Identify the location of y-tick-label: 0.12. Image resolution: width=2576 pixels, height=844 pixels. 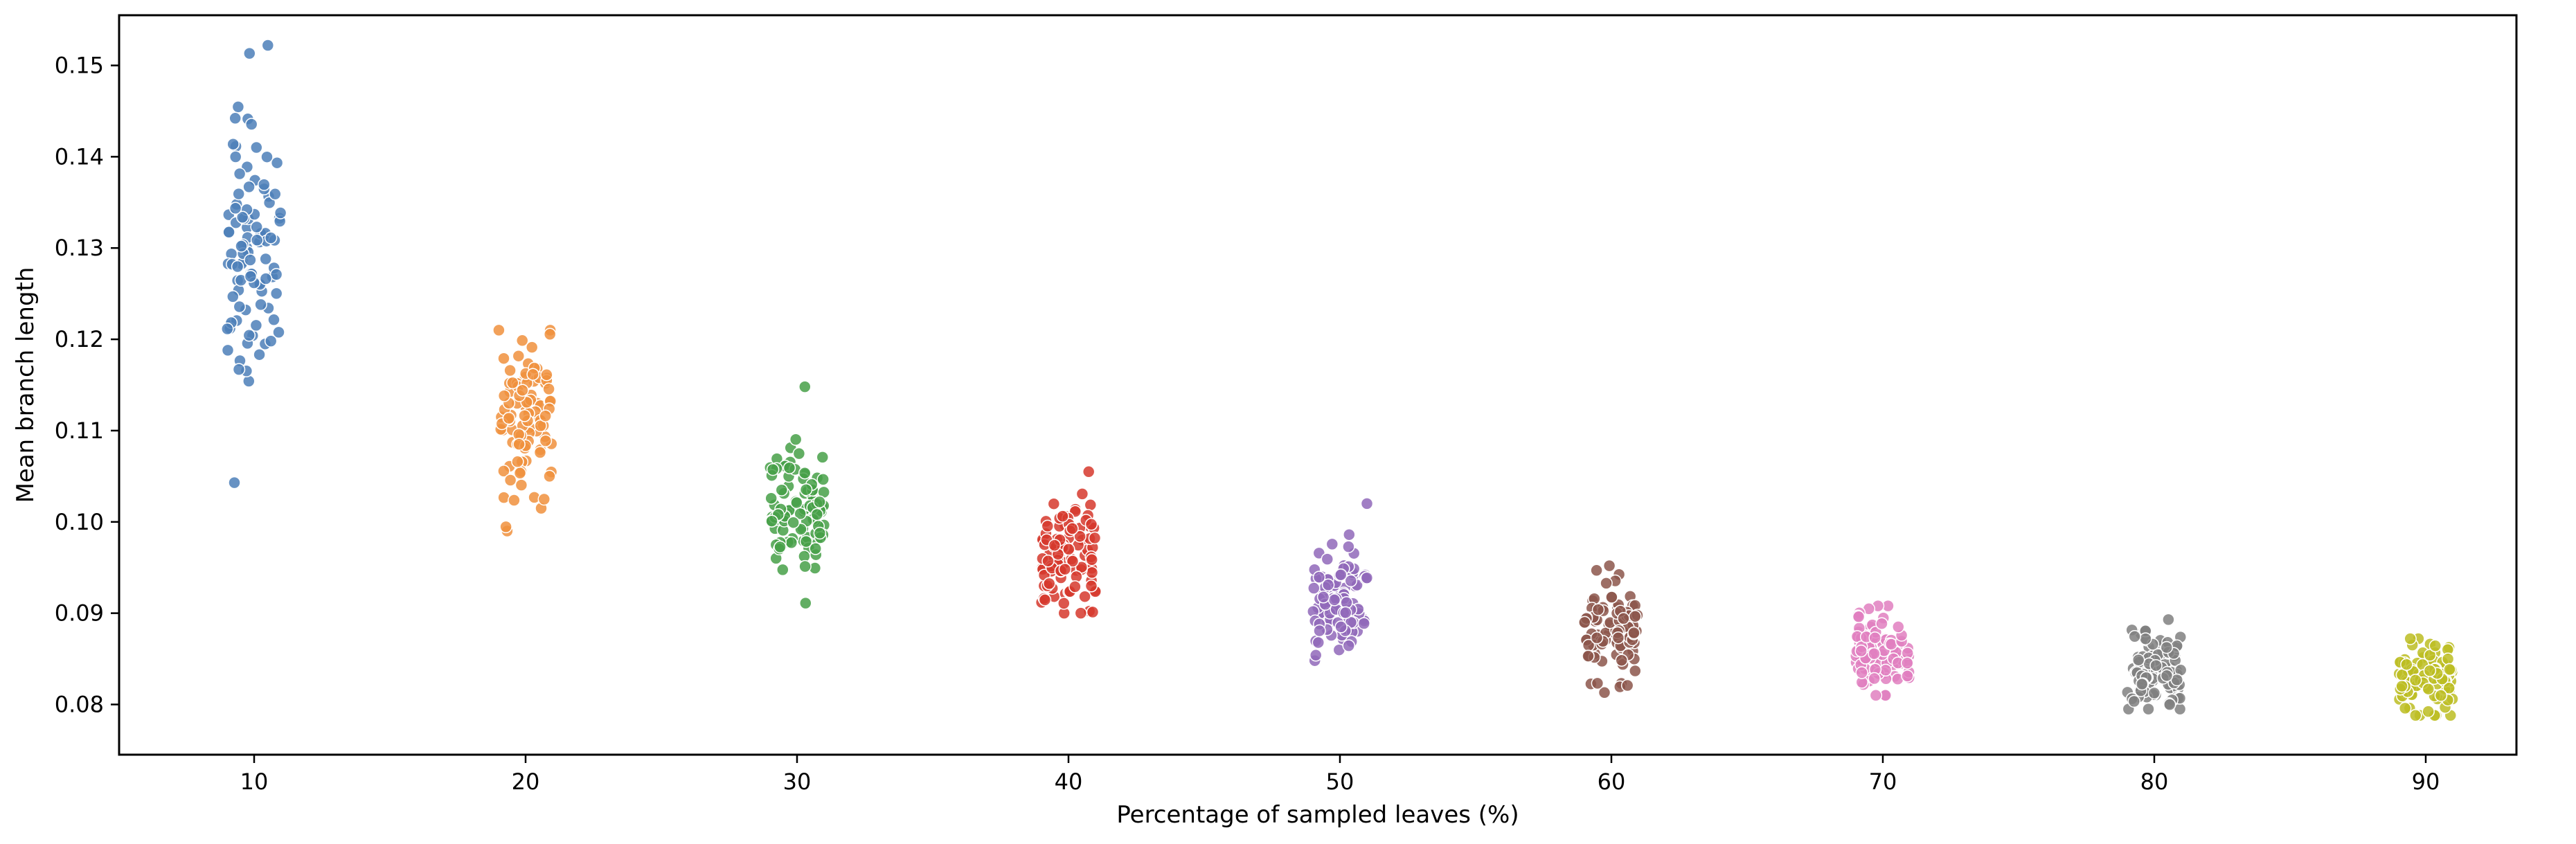
(79, 339).